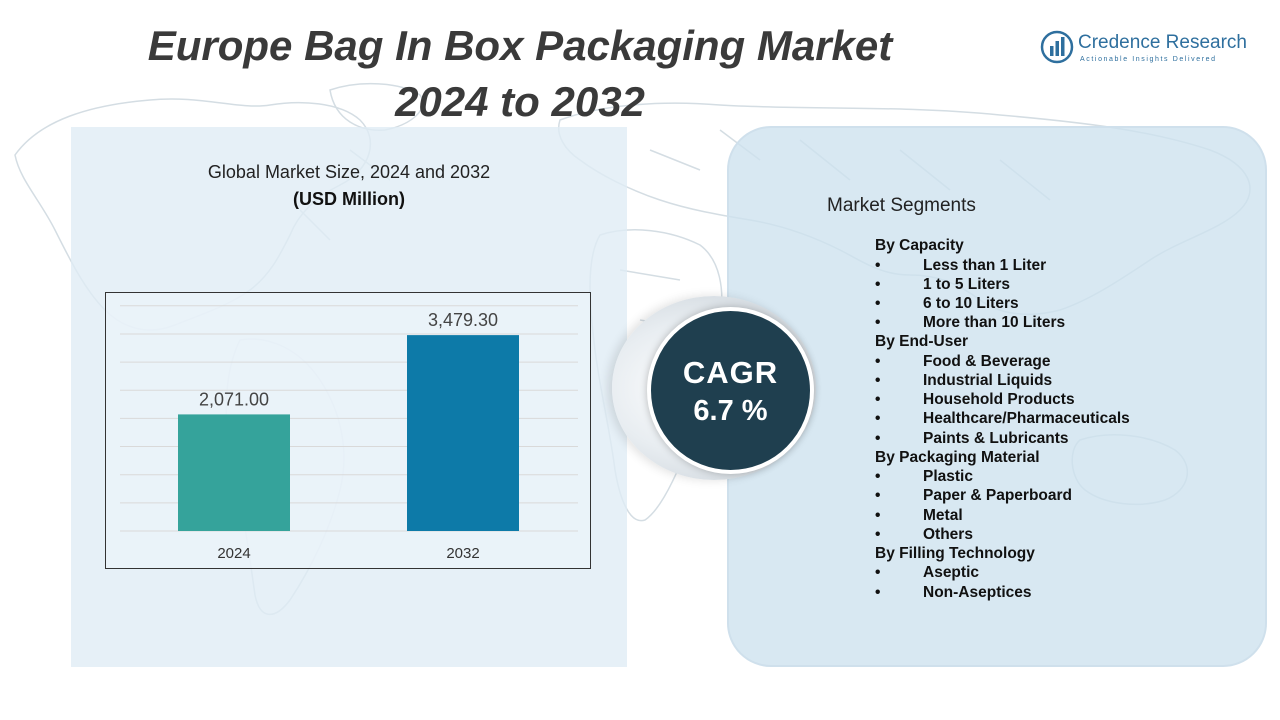 The height and width of the screenshot is (720, 1280). Describe the element at coordinates (349, 199) in the screenshot. I see `chart-unit: (USD Million)` at that location.